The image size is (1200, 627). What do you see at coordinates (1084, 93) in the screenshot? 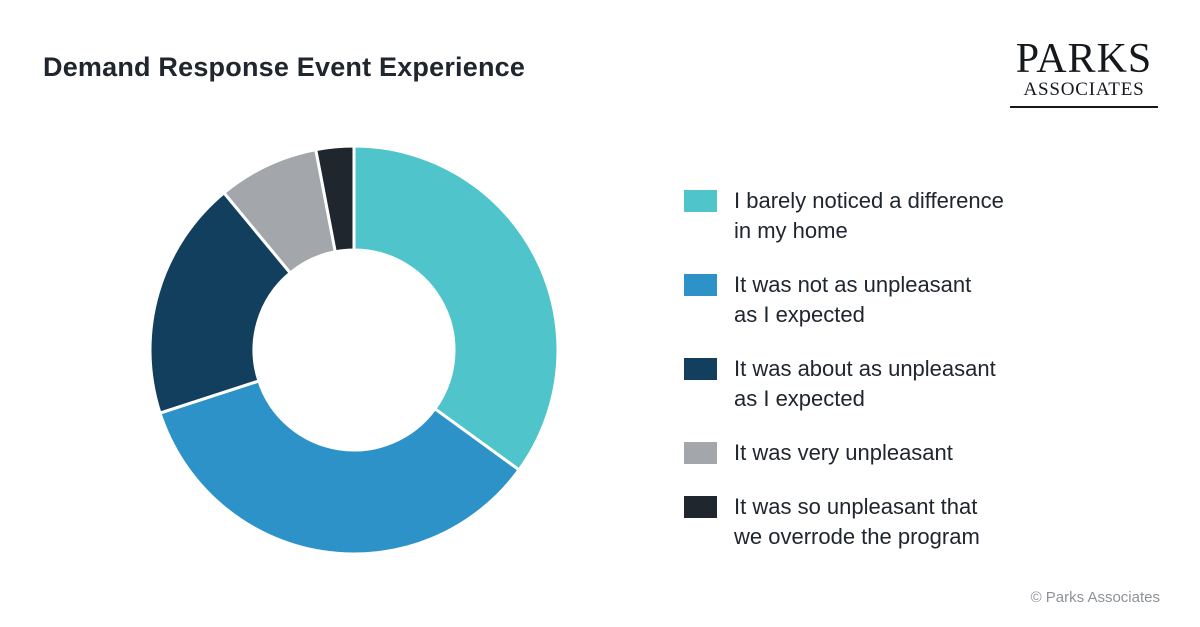
I see `logo-text-associates: ASSOCIATES` at bounding box center [1084, 93].